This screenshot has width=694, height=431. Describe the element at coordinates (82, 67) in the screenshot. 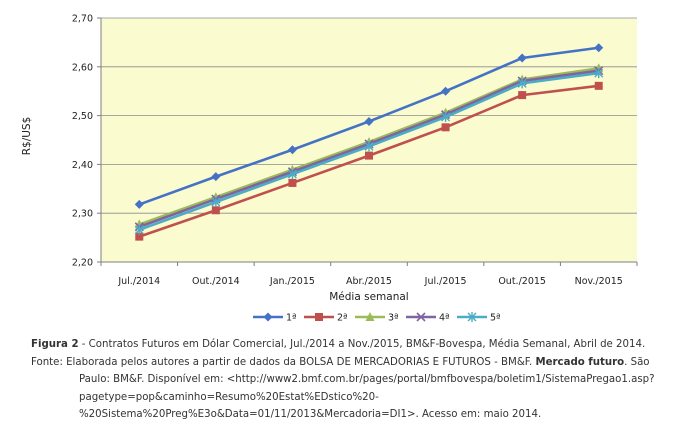

I see `y-tick-label: 2,60` at that location.